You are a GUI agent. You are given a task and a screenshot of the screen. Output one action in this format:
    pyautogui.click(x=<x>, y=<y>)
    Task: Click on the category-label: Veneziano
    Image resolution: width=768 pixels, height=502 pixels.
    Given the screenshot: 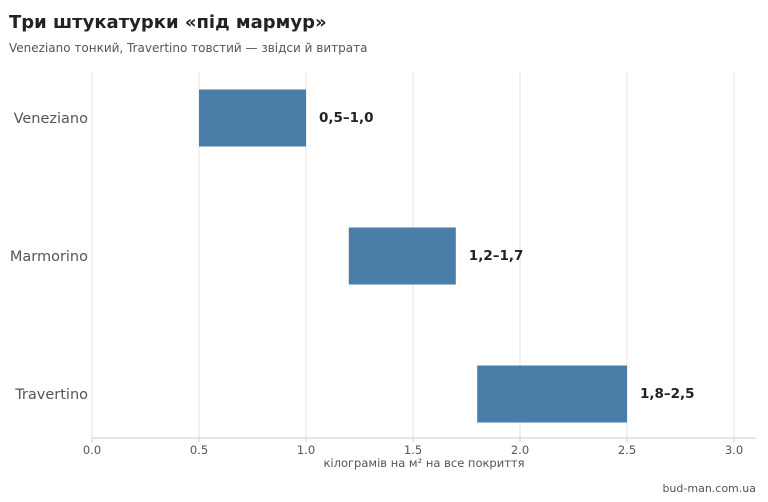 What is the action you would take?
    pyautogui.click(x=51, y=119)
    